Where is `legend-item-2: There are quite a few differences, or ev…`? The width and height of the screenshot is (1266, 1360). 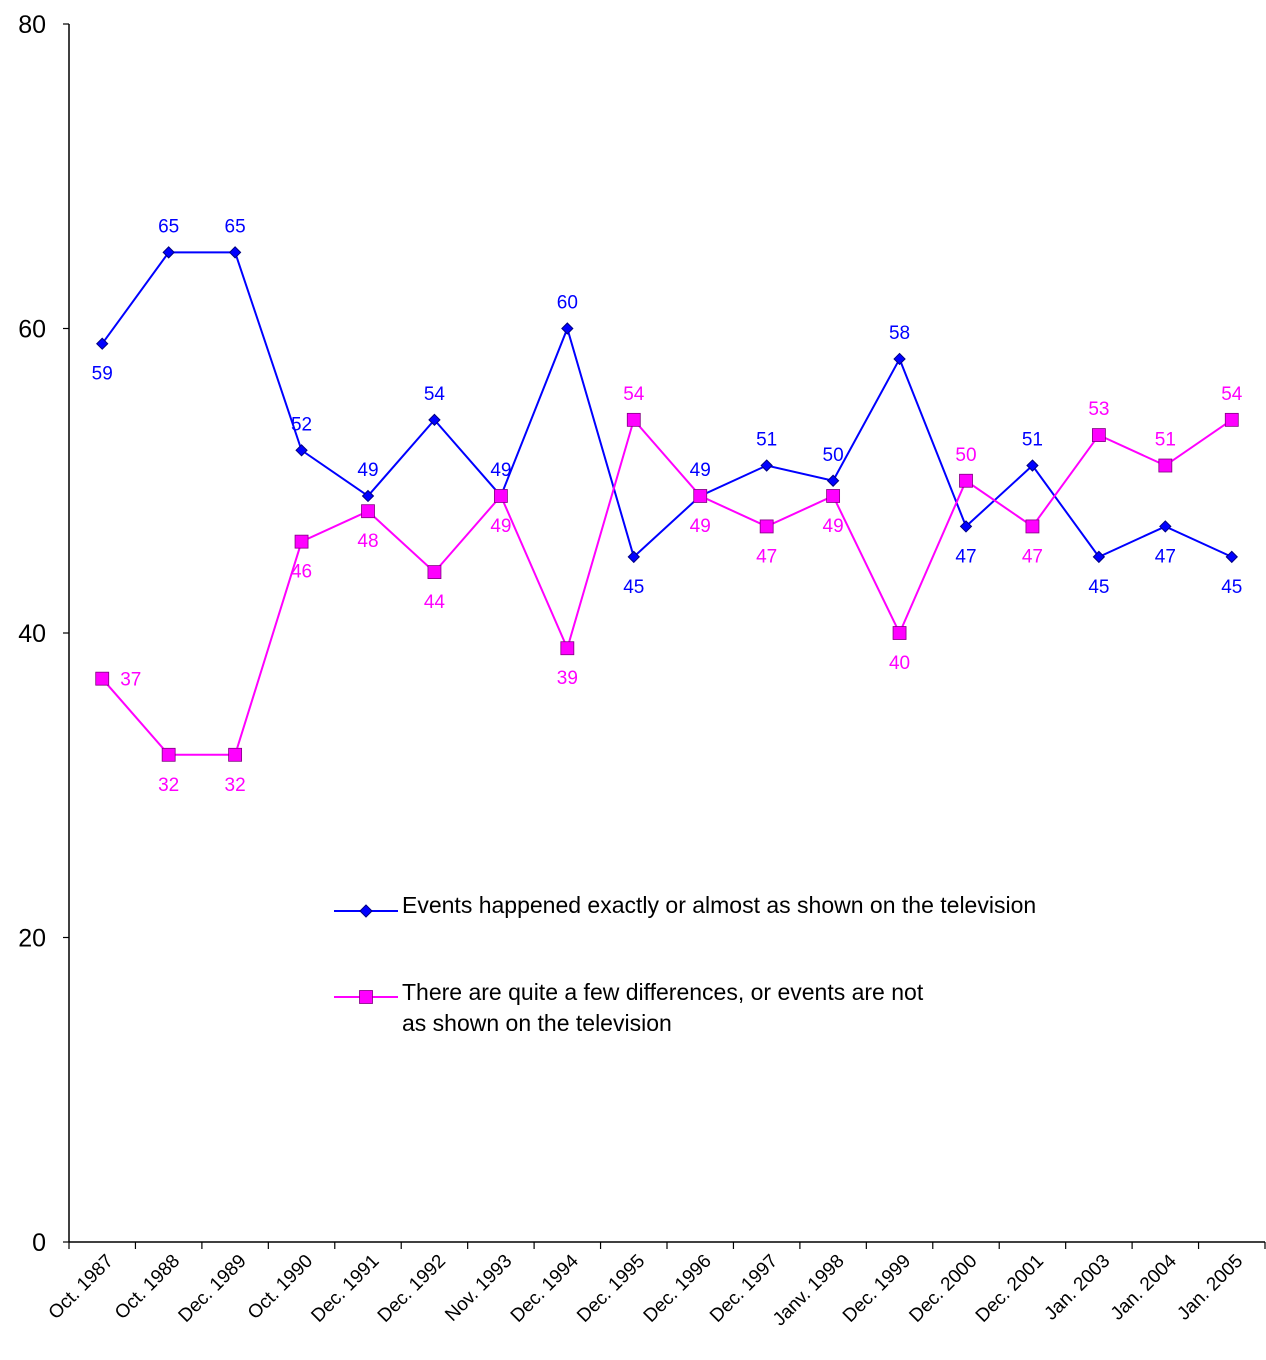 legend-item-2: There are quite a few differences, or ev… is located at coordinates (629, 1007).